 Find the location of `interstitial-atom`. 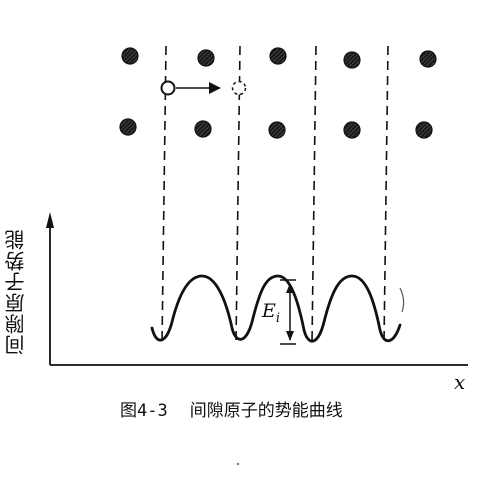

interstitial-atom is located at coordinates (168, 88).